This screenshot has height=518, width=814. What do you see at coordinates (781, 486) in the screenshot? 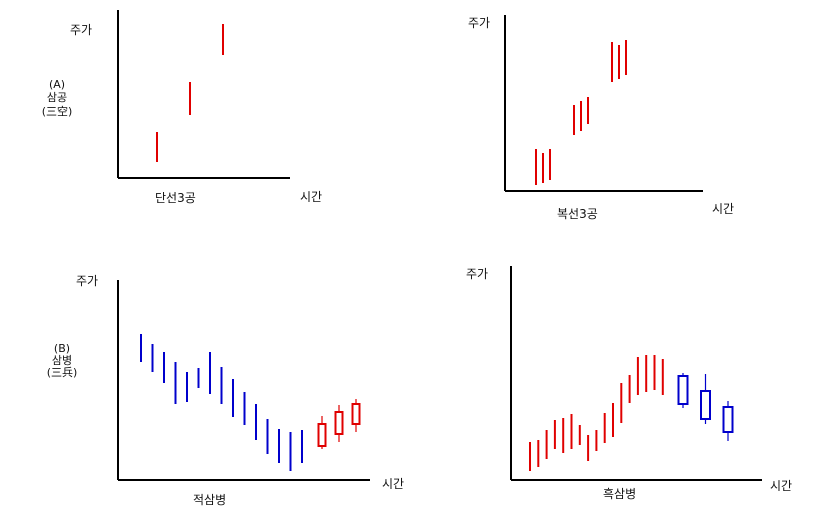
I see `panel-black-three-crows-xlabel: 시간` at bounding box center [781, 486].